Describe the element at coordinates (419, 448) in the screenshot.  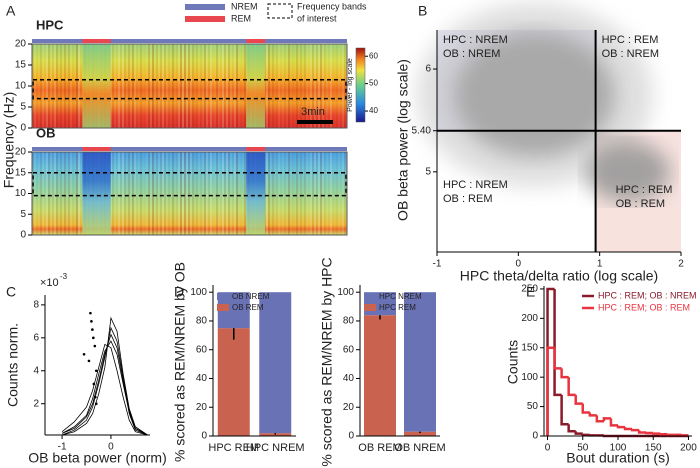
I see `x-tick-label: OB NREM` at that location.